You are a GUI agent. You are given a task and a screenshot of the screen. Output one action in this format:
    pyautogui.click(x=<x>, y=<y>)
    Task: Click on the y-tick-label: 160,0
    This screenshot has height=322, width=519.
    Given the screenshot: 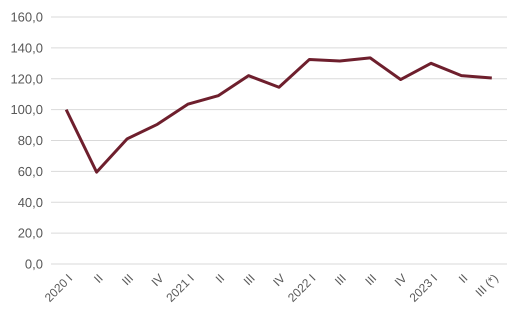 What is the action you would take?
    pyautogui.click(x=26, y=17)
    